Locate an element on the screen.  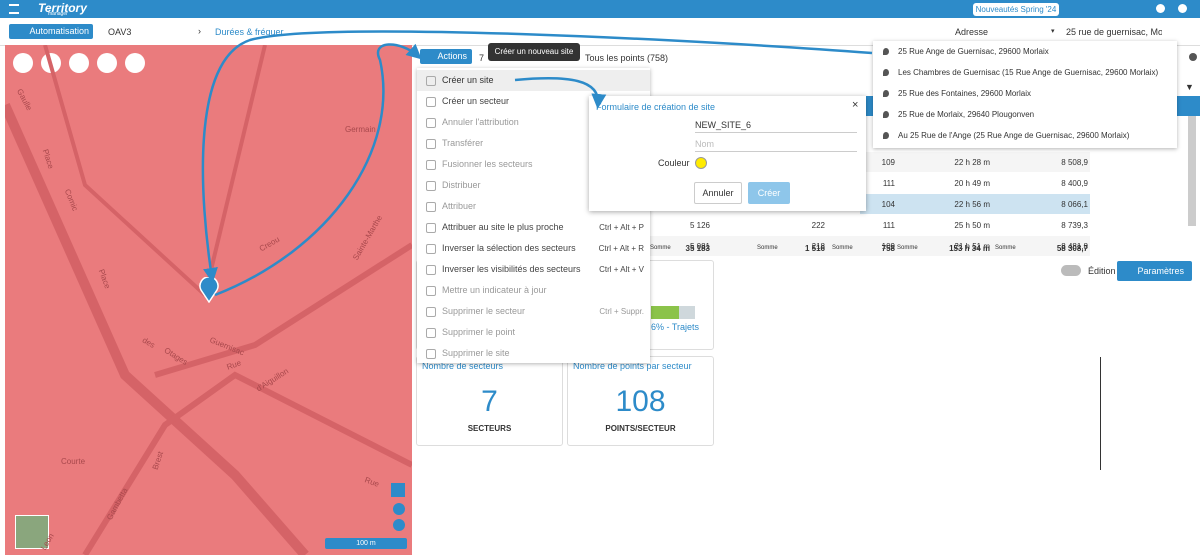
total-value: 58 308,7 is located at coordinates (1072, 248).